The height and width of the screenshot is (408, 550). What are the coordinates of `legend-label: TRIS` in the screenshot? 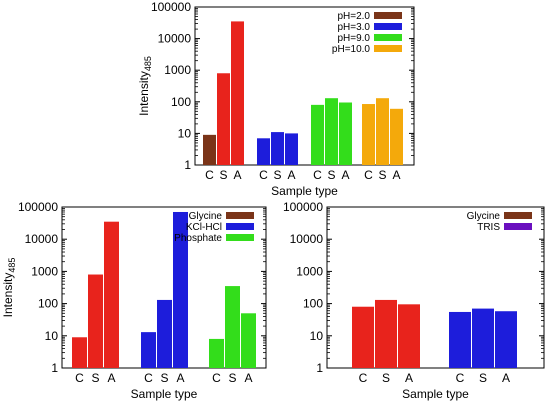 It's located at (488, 227).